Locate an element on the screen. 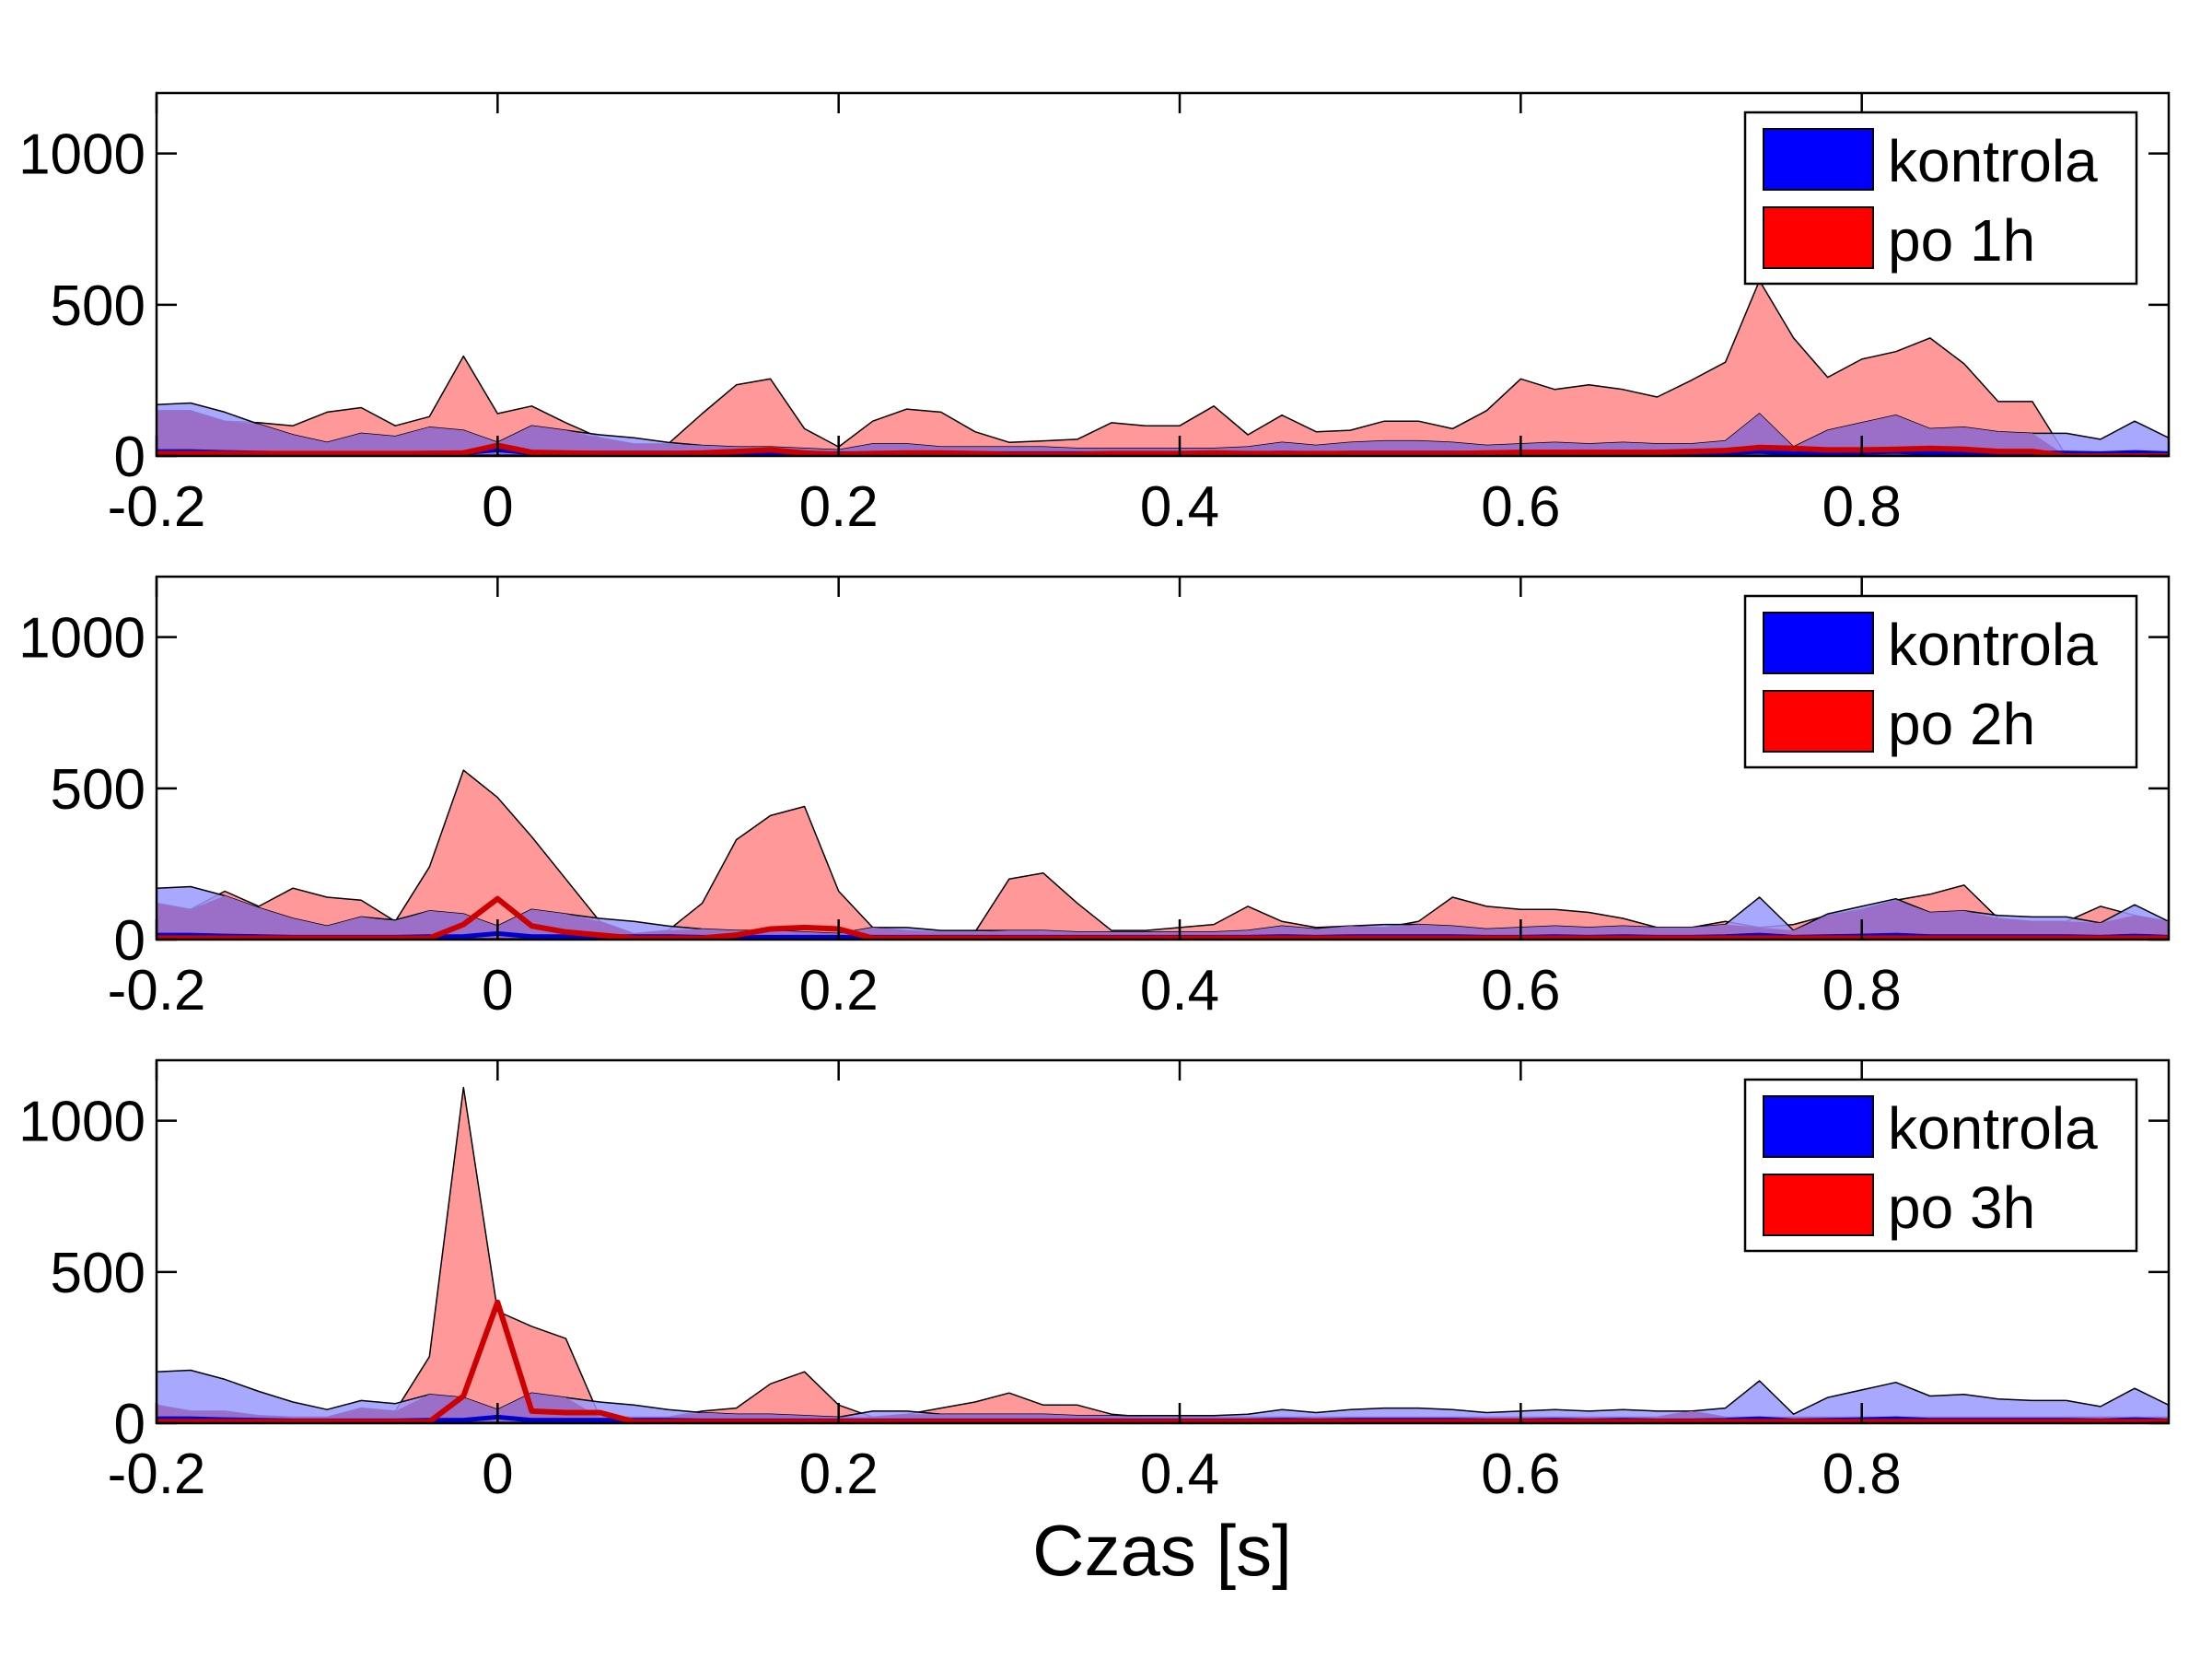 This screenshot has height=1659, width=2212. mean-line-po-2h is located at coordinates (1163, 917).